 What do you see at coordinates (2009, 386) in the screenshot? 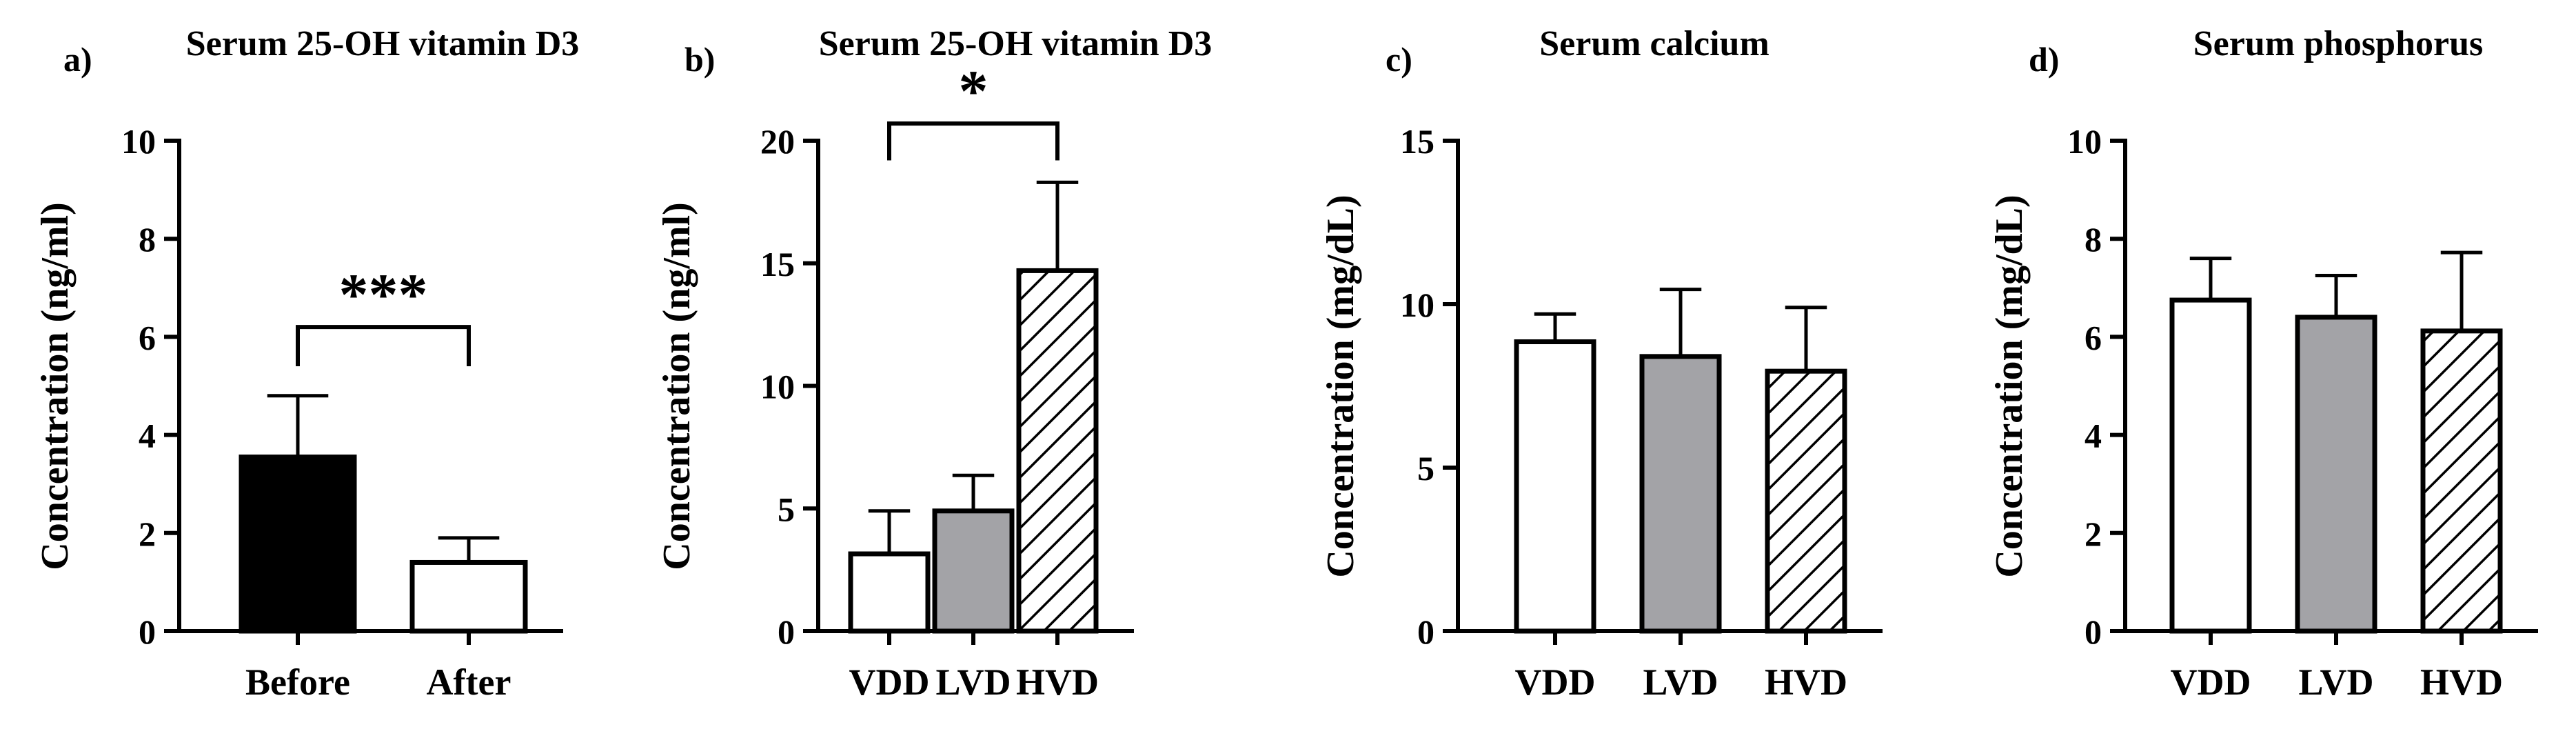
I see `panel-d-y-axis-label: Concentration (mg/dL)` at bounding box center [2009, 386].